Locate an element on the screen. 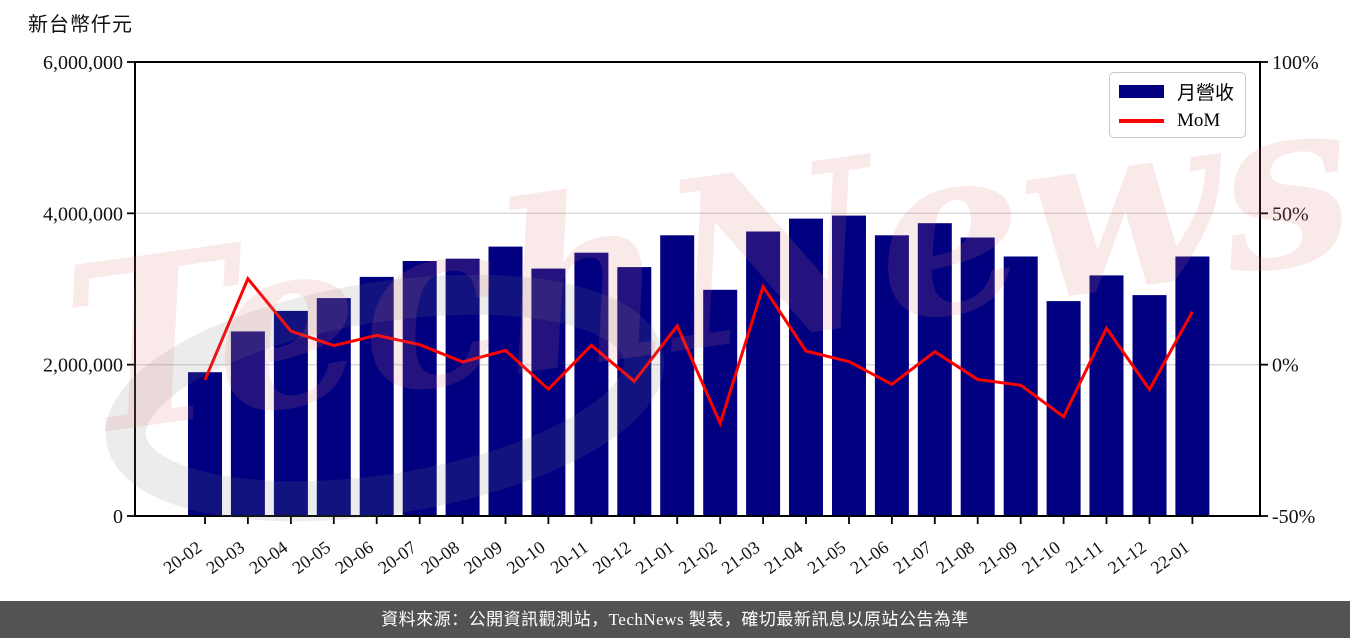  legend-item-revenue: 月營收 is located at coordinates (1182, 91).